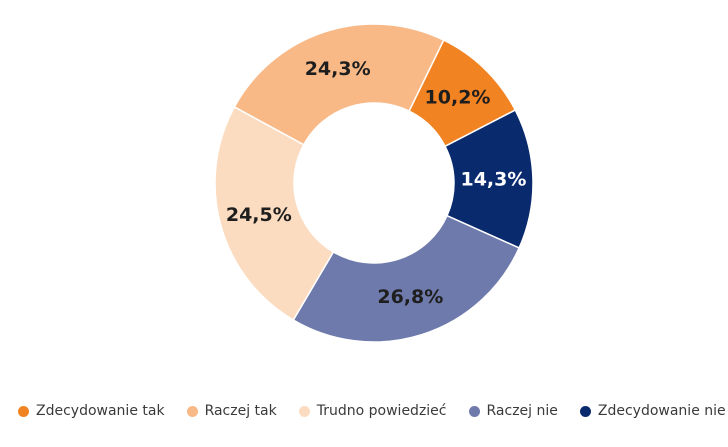 The image size is (728, 447). I want to click on slice-label-zdecydowanie-tak: 10,2%, so click(458, 98).